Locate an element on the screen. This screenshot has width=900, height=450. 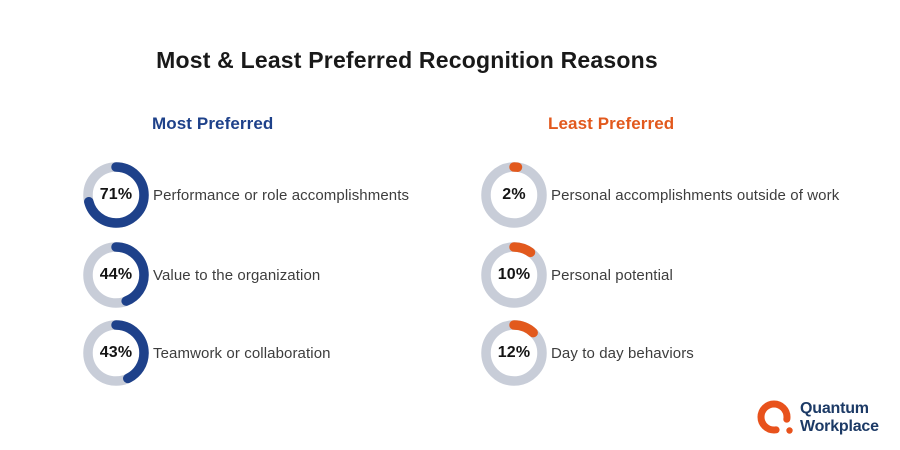
donut-chart-performance: 71% is located at coordinates (116, 195).